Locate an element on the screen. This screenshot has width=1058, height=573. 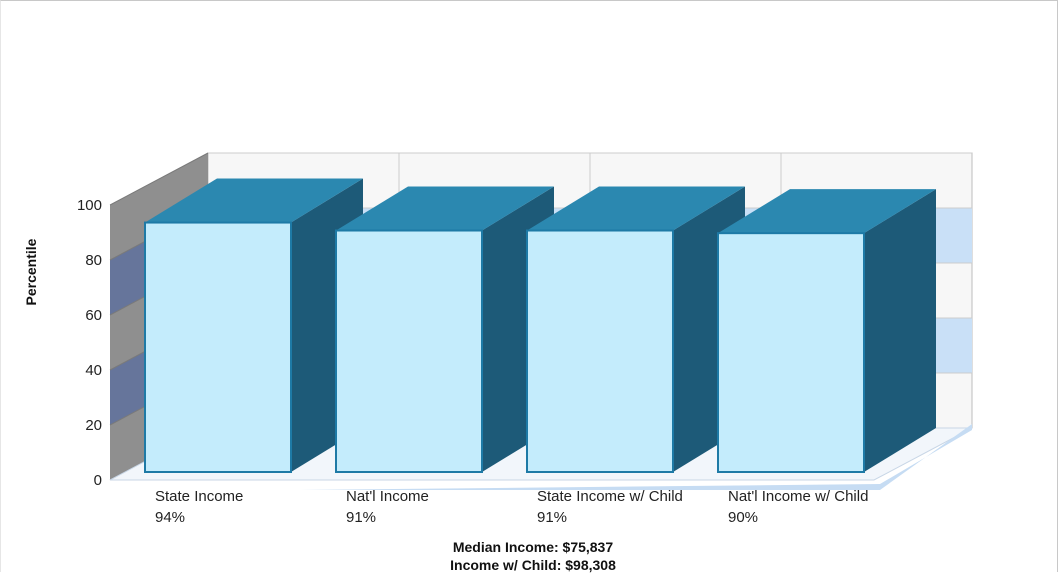
y-axis-title: Percentile is located at coordinates (31, 271).